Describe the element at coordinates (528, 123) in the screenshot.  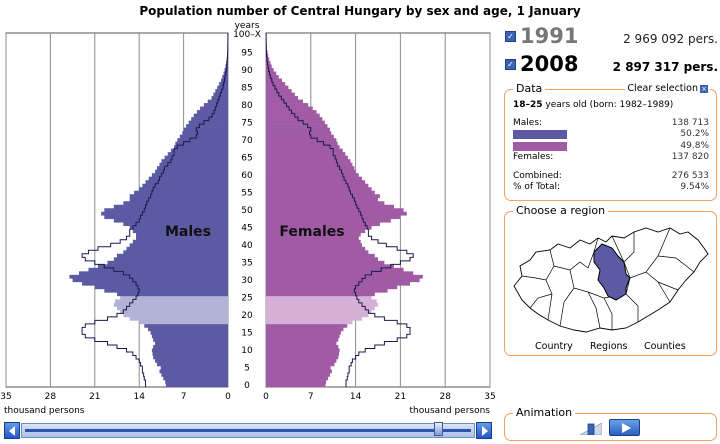
I see `males-label: Males:` at that location.